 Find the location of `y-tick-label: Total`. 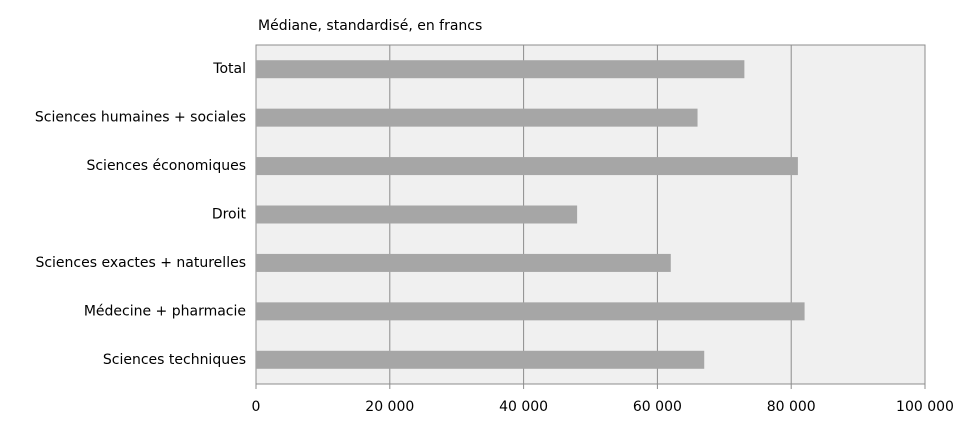

y-tick-label: Total is located at coordinates (229, 69).